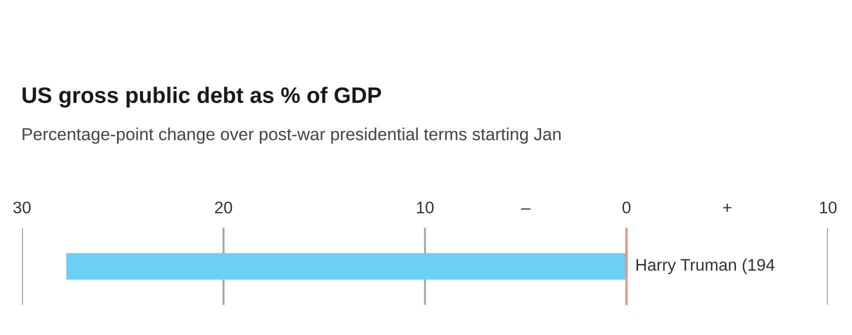  What do you see at coordinates (22, 208) in the screenshot?
I see `x-tick-label: 30` at bounding box center [22, 208].